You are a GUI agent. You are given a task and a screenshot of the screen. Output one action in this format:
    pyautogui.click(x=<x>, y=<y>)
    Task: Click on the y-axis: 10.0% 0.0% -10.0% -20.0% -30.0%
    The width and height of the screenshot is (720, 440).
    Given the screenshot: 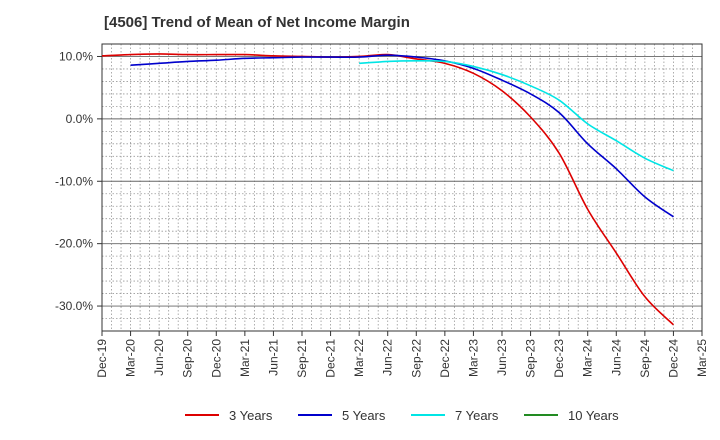 What is the action you would take?
    pyautogui.click(x=78, y=181)
    